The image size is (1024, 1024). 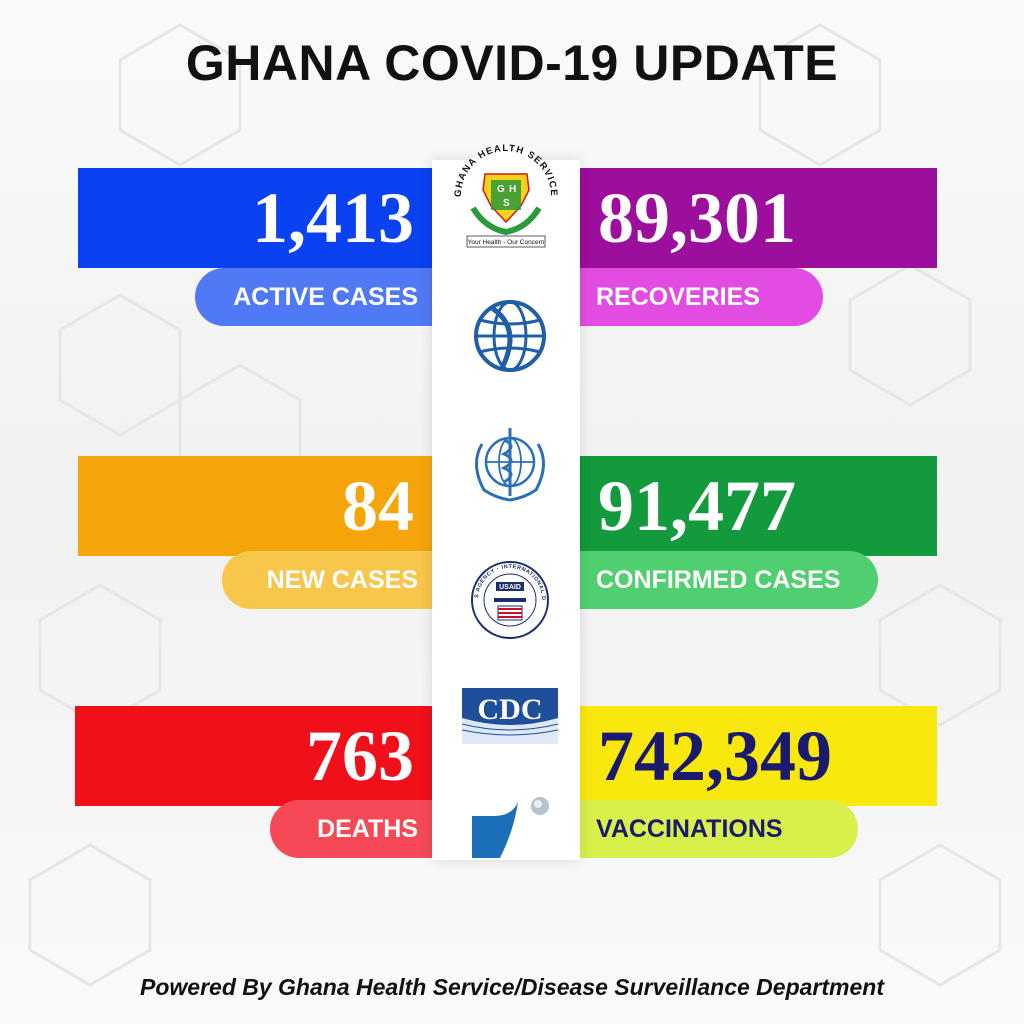 I want to click on active-cases-value: 1,413, so click(x=333, y=218).